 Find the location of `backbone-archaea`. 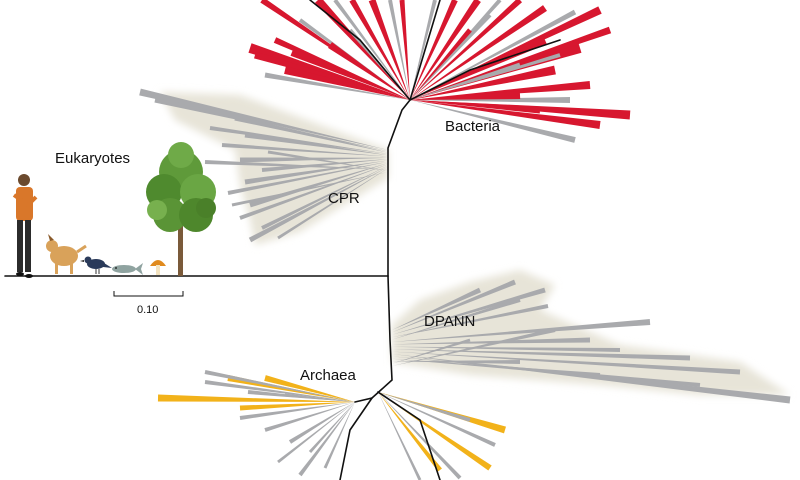

backbone-archaea is located at coordinates (373, 339).